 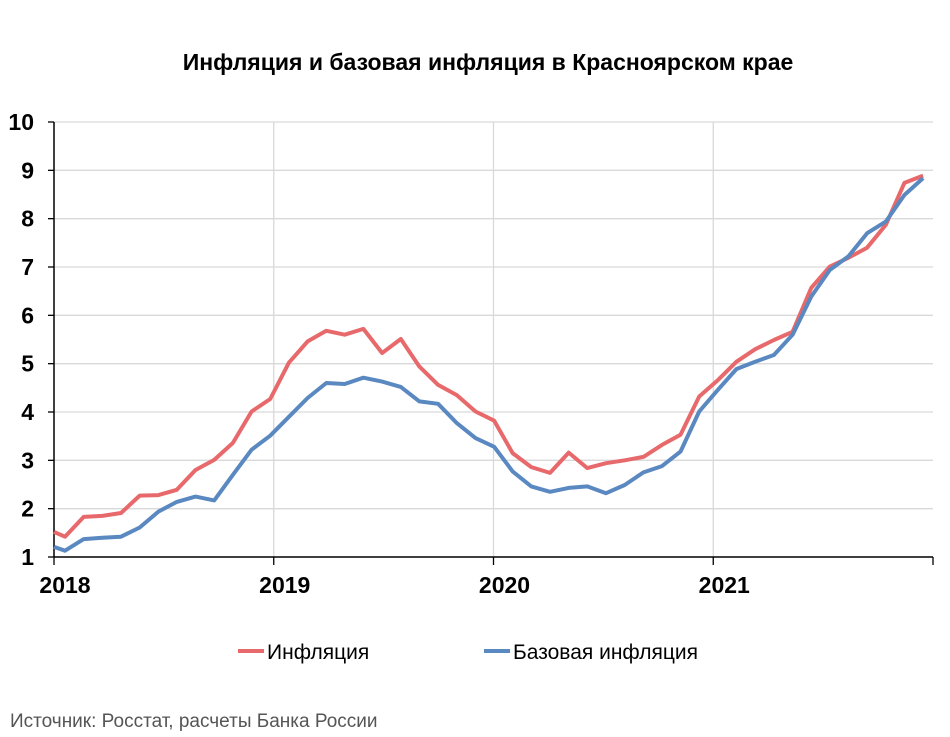 I want to click on y-tick-label: 10, so click(x=21, y=122).